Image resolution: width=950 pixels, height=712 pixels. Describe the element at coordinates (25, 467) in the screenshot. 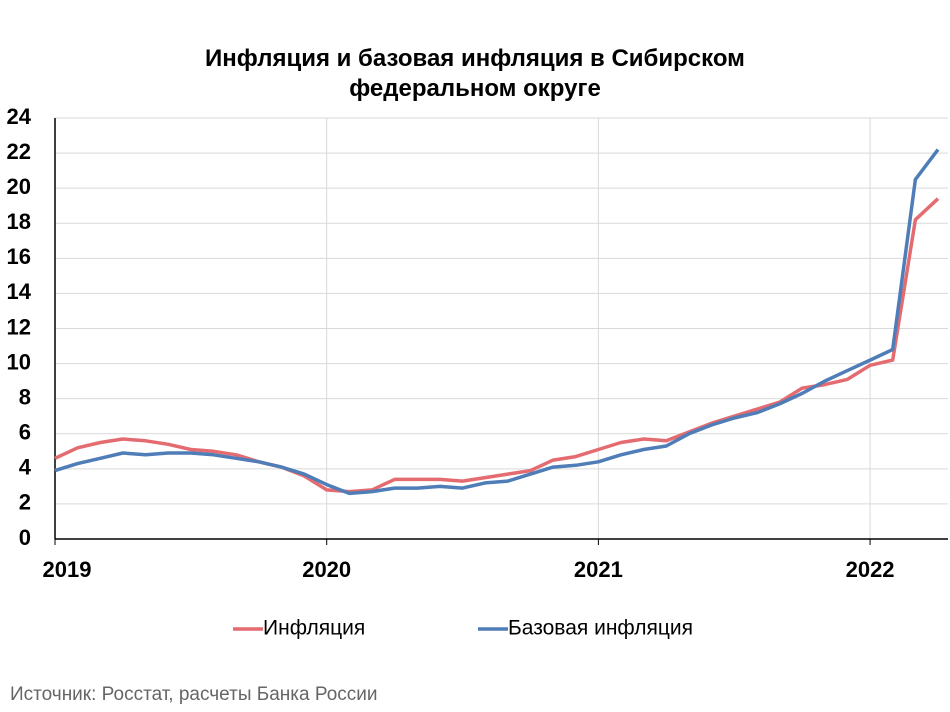

I see `y-tick-label: 4` at that location.